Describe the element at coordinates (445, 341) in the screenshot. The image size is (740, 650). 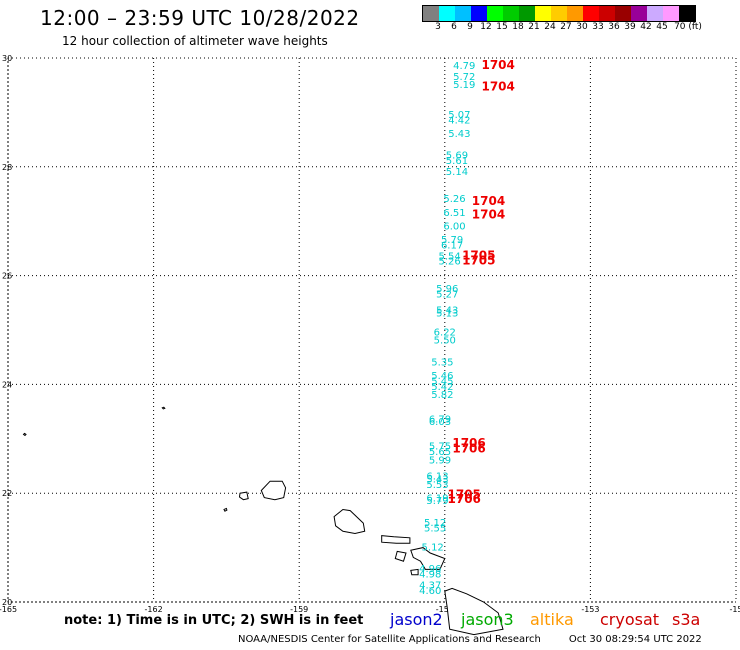
I see `swh-value-label: 5.50` at that location.